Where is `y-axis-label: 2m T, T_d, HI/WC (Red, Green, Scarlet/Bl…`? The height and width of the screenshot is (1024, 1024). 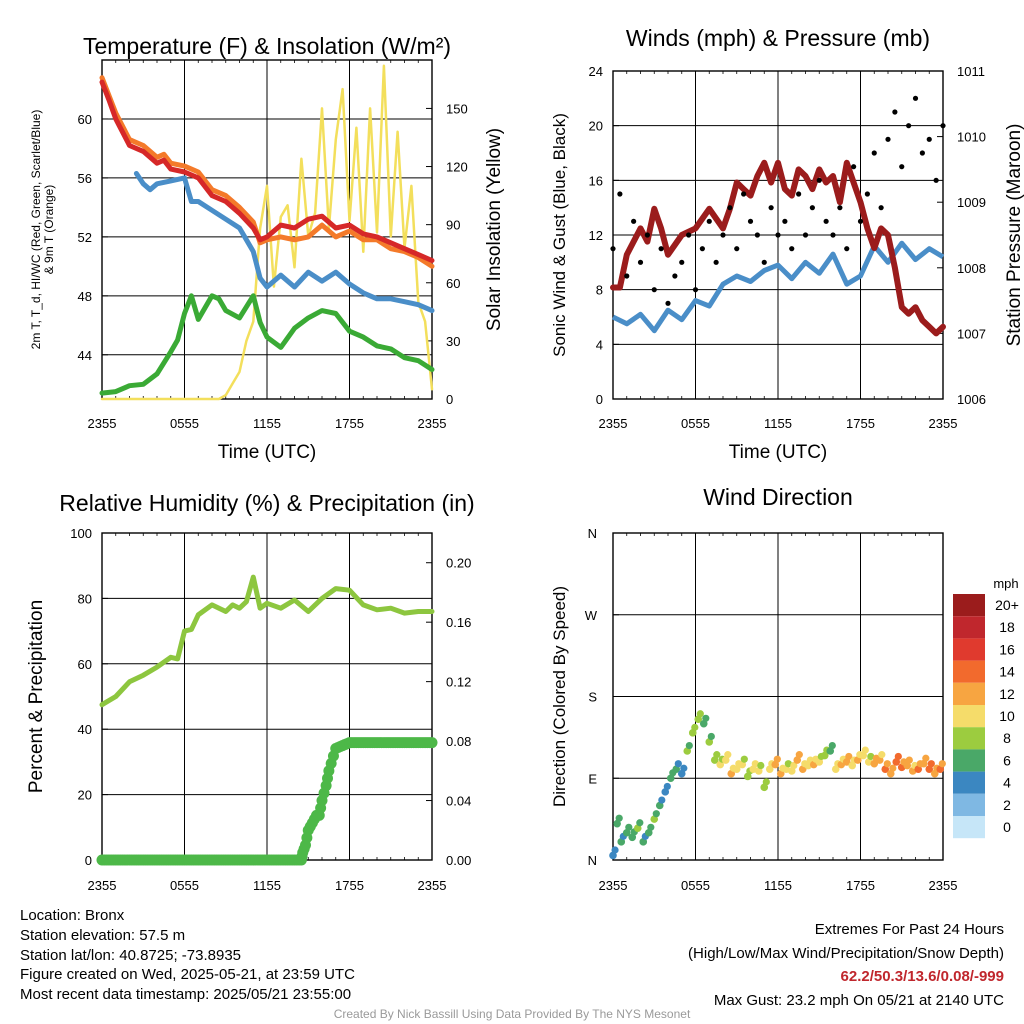
y-axis-label: 2m T, T_d, HI/WC (Red, Green, Scarlet/Bl… is located at coordinates (42, 230).